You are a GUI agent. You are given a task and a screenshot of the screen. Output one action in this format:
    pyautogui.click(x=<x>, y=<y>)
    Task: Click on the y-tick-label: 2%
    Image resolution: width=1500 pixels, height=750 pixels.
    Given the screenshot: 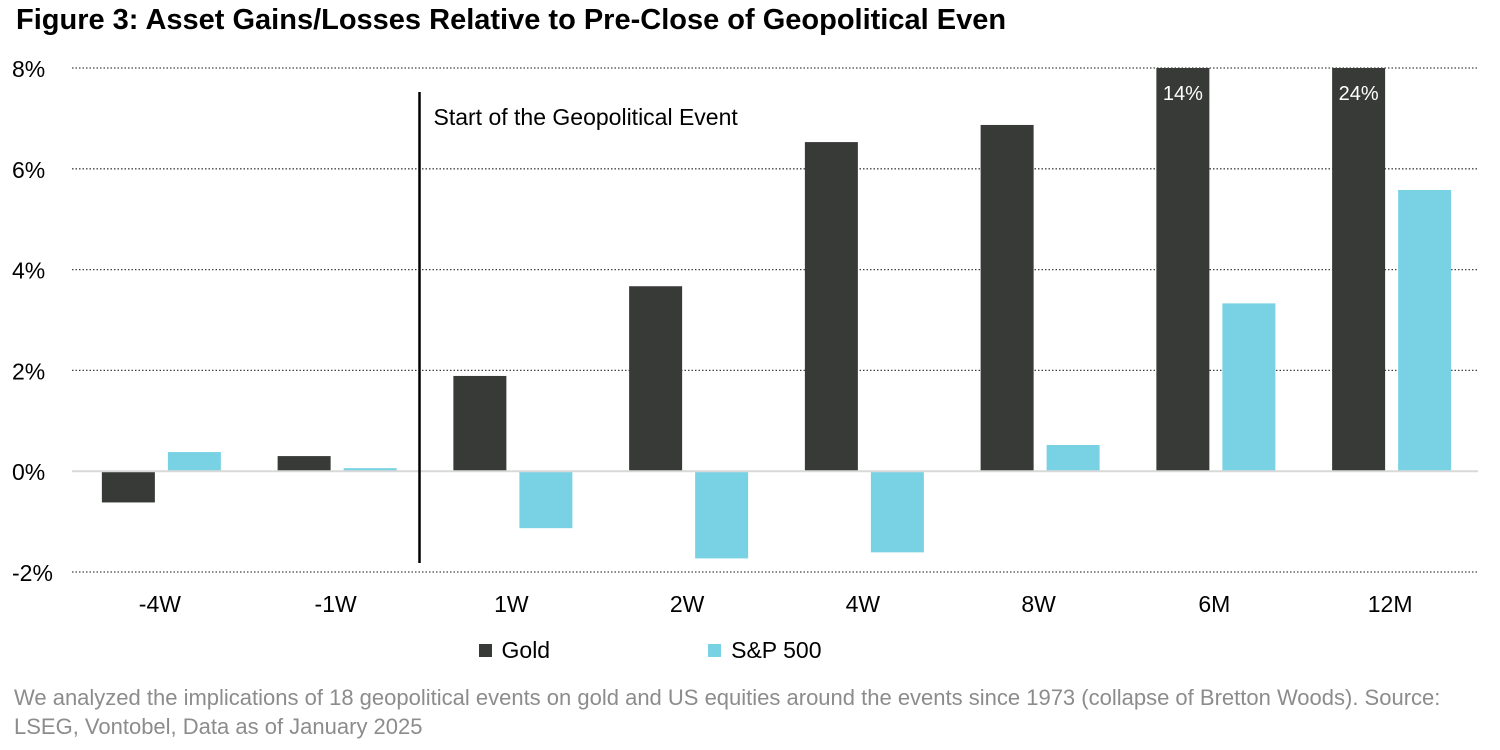 What is the action you would take?
    pyautogui.click(x=28, y=371)
    